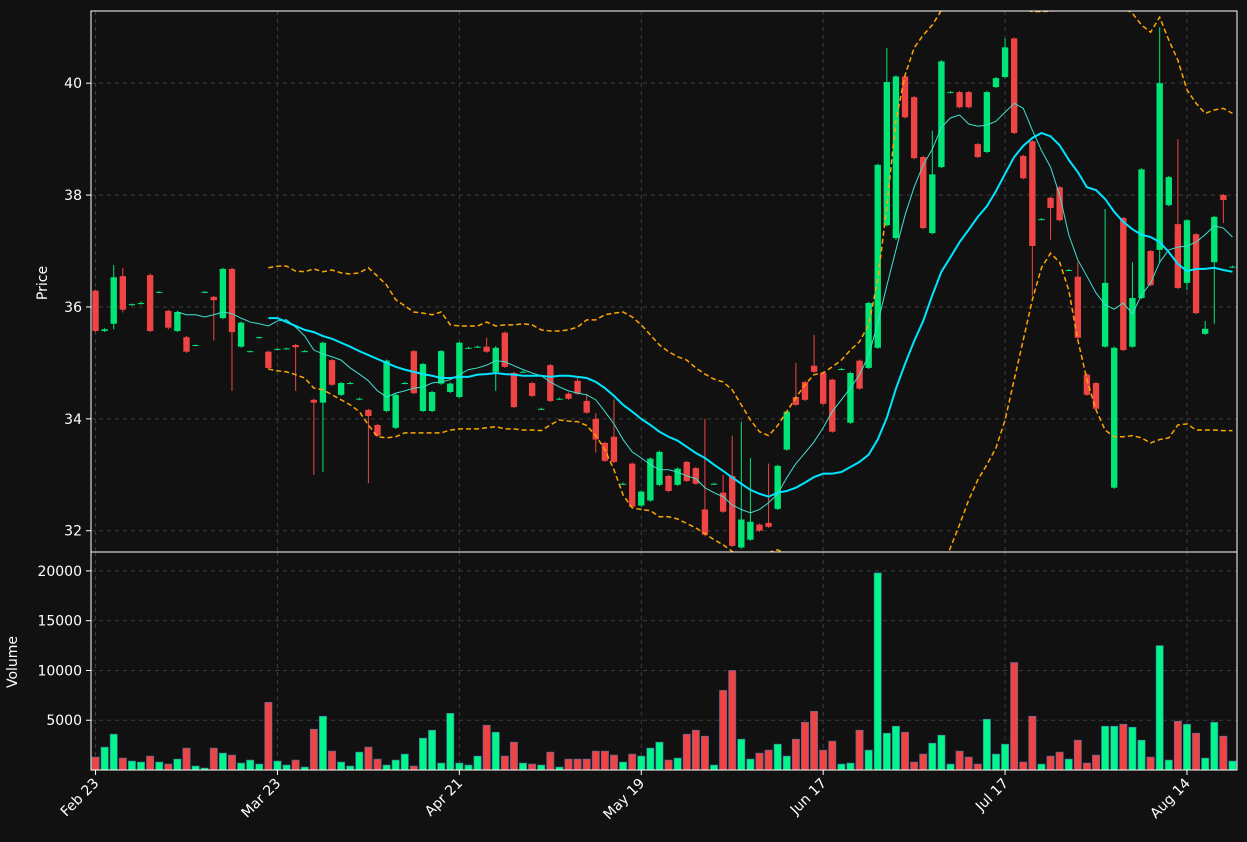 This screenshot has width=1247, height=842. I want to click on x-tick-label: Apr 21, so click(444, 798).